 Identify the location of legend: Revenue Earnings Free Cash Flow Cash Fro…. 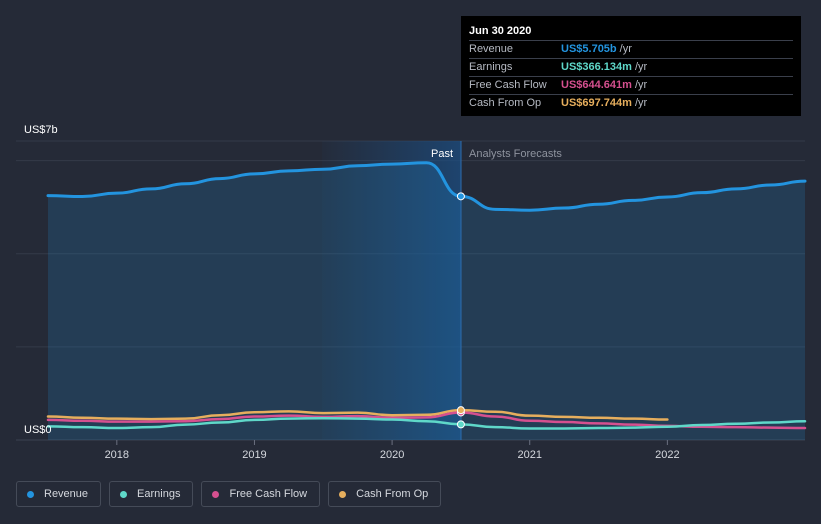
(229, 495).